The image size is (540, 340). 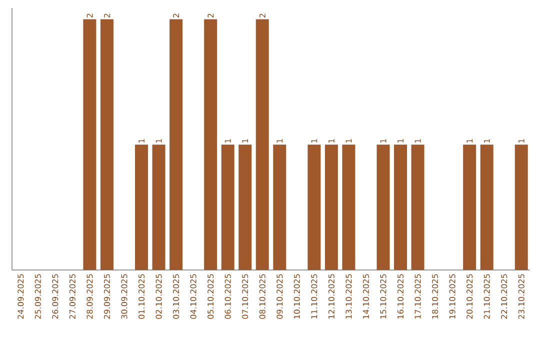 I want to click on x-tick-label: 08.10.2025, so click(x=262, y=296).